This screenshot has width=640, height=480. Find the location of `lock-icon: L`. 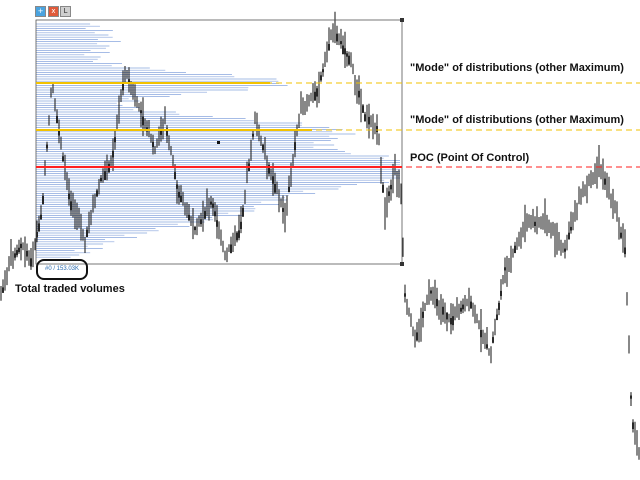

lock-icon: L is located at coordinates (65, 11).